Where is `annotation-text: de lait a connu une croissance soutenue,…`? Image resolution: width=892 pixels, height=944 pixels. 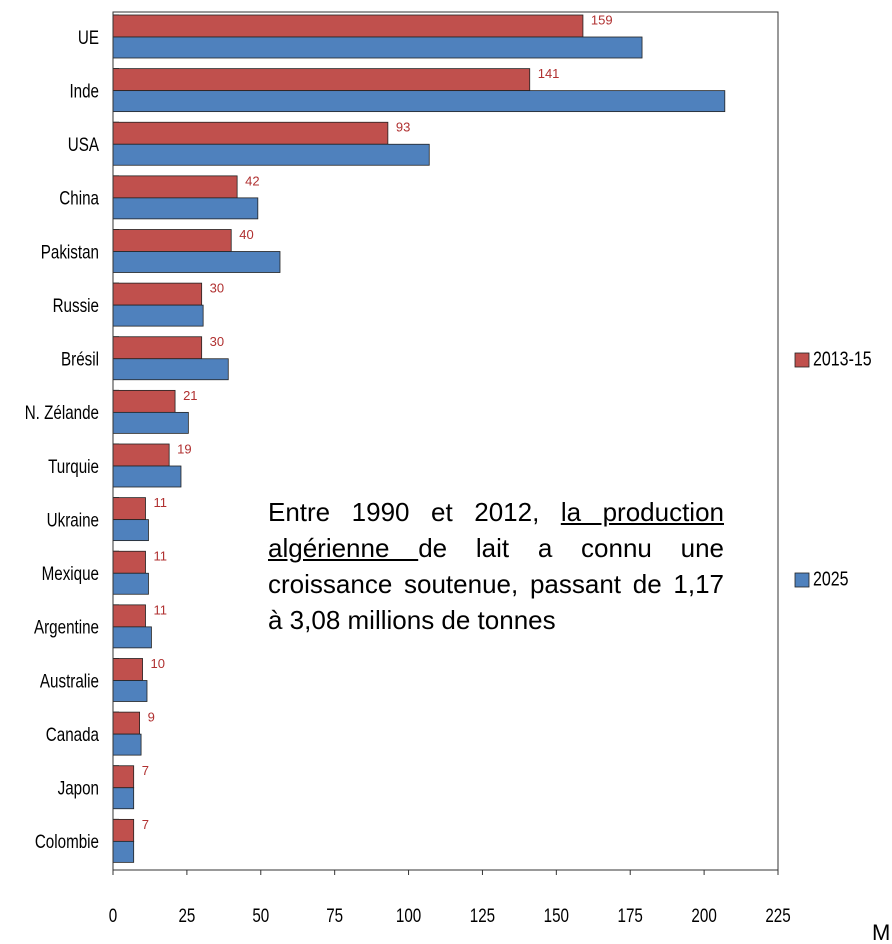
annotation-text: de lait a connu une croissance soutenue,… is located at coordinates (496, 584).